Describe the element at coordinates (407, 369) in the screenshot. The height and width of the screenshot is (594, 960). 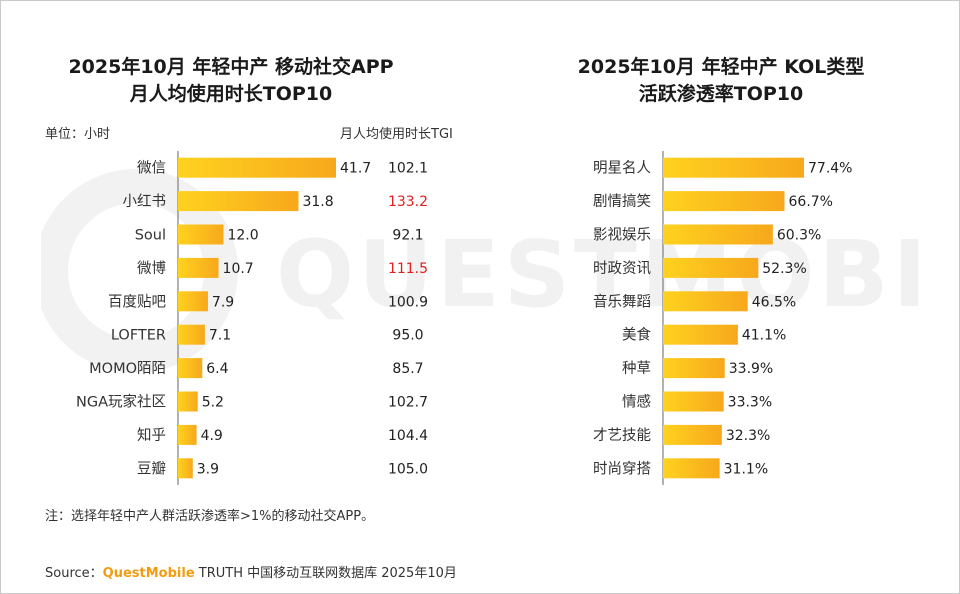
I see `left-tgi-value: 85.7` at that location.